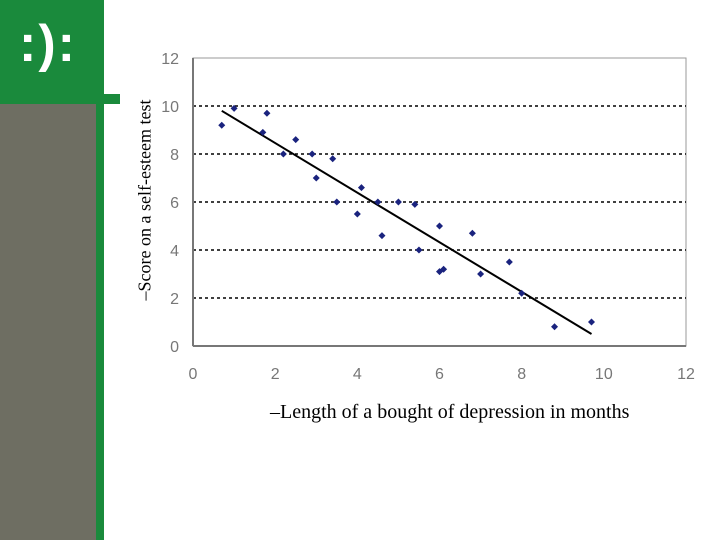  Describe the element at coordinates (174, 347) in the screenshot. I see `y-tick-label: 0` at that location.